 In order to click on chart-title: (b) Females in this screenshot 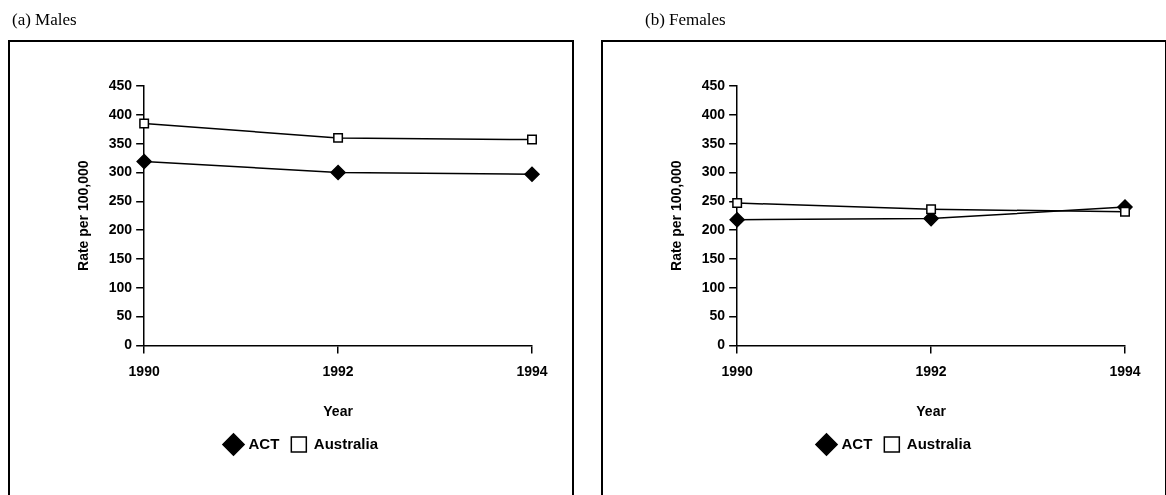, I will do `click(685, 20)`.